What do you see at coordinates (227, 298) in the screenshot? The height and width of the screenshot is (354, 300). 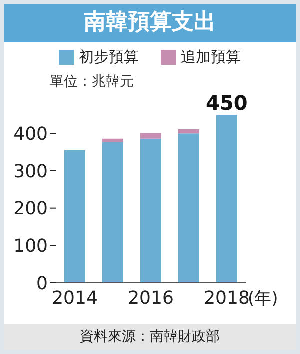 I see `x-tick-label: 2018` at bounding box center [227, 298].